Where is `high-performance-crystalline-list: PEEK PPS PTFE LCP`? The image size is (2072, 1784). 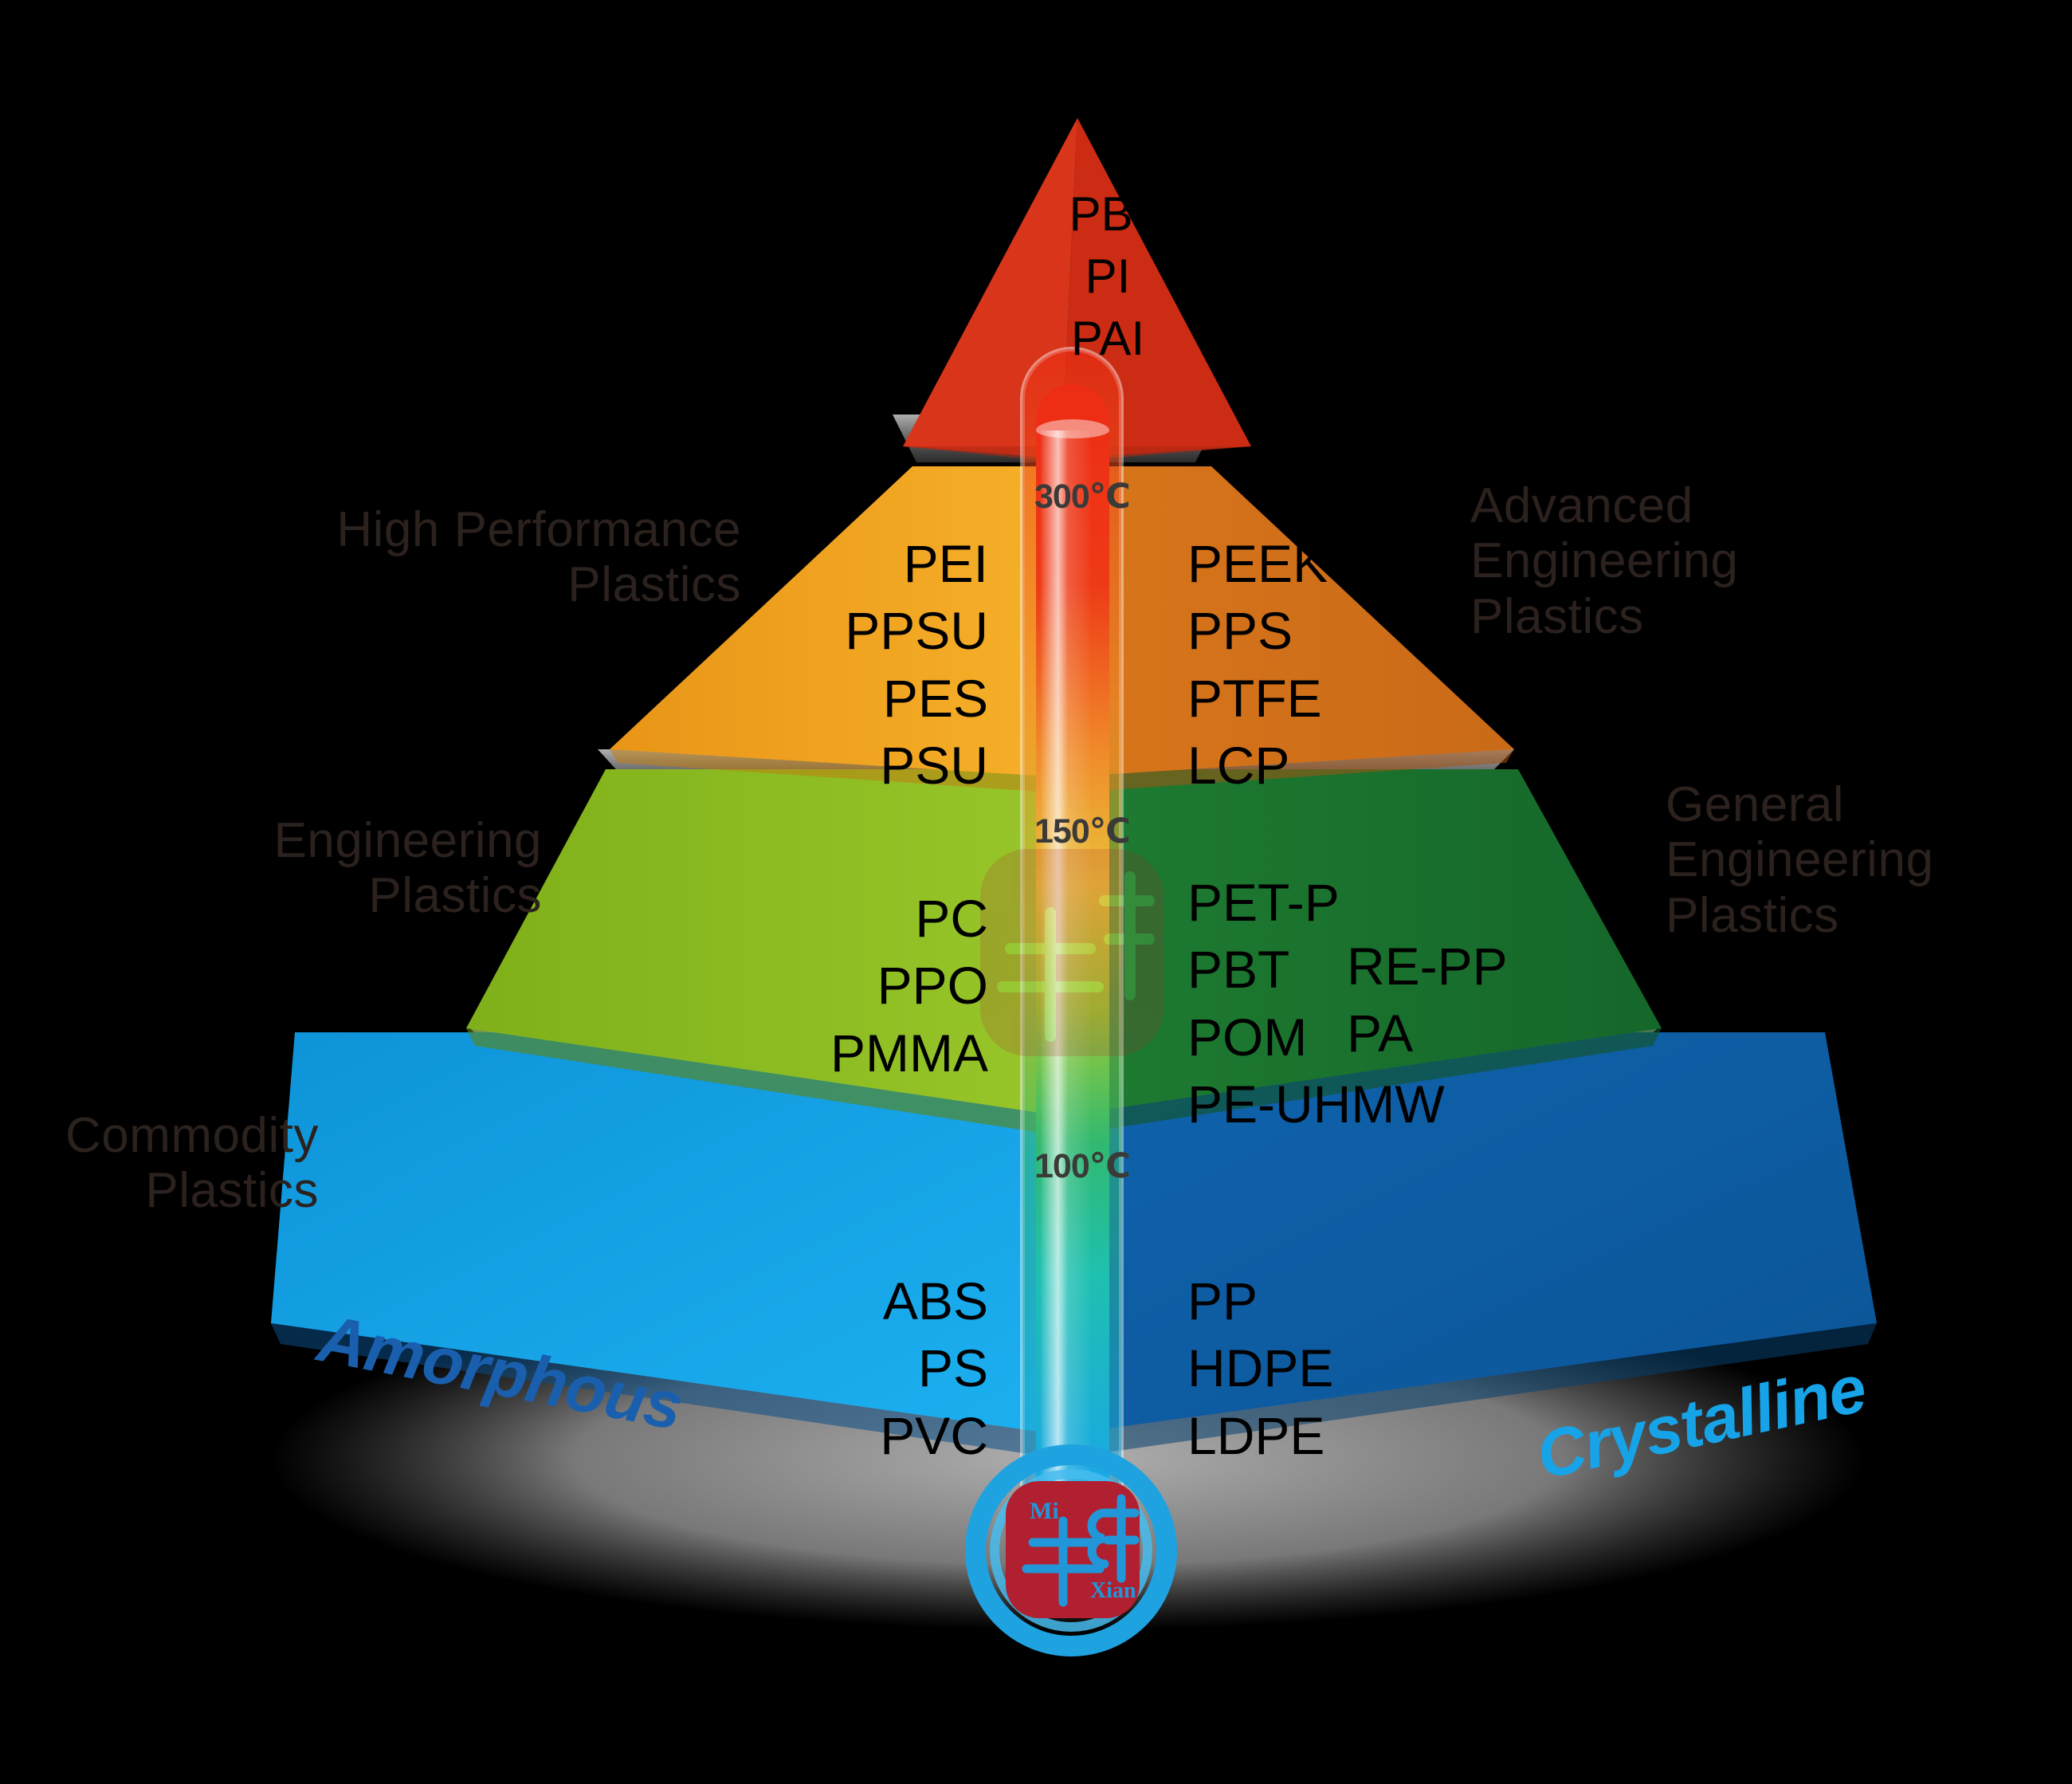 high-performance-crystalline-list: PEEK PPS PTFE LCP is located at coordinates (1257, 665).